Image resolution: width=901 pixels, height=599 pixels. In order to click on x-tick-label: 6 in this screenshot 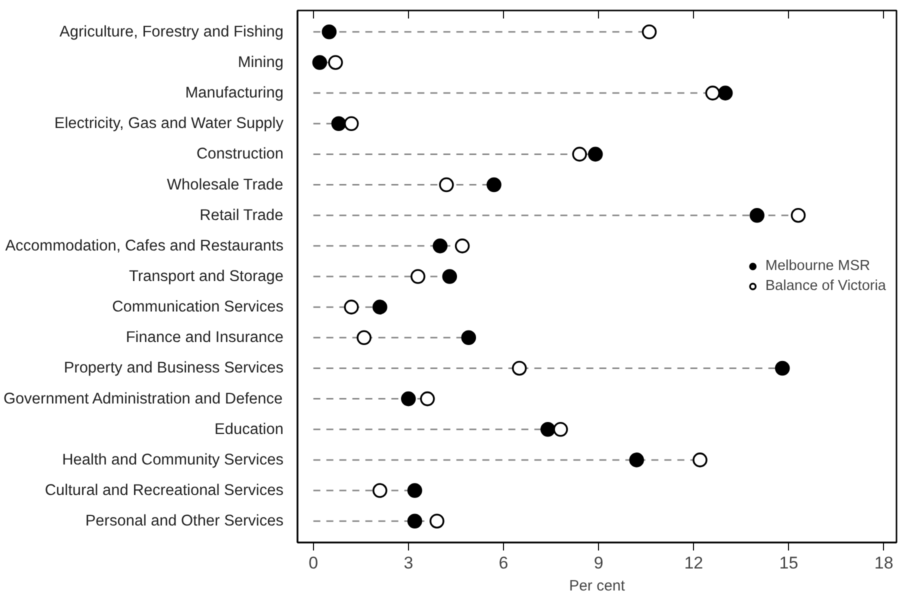, I will do `click(503, 563)`.